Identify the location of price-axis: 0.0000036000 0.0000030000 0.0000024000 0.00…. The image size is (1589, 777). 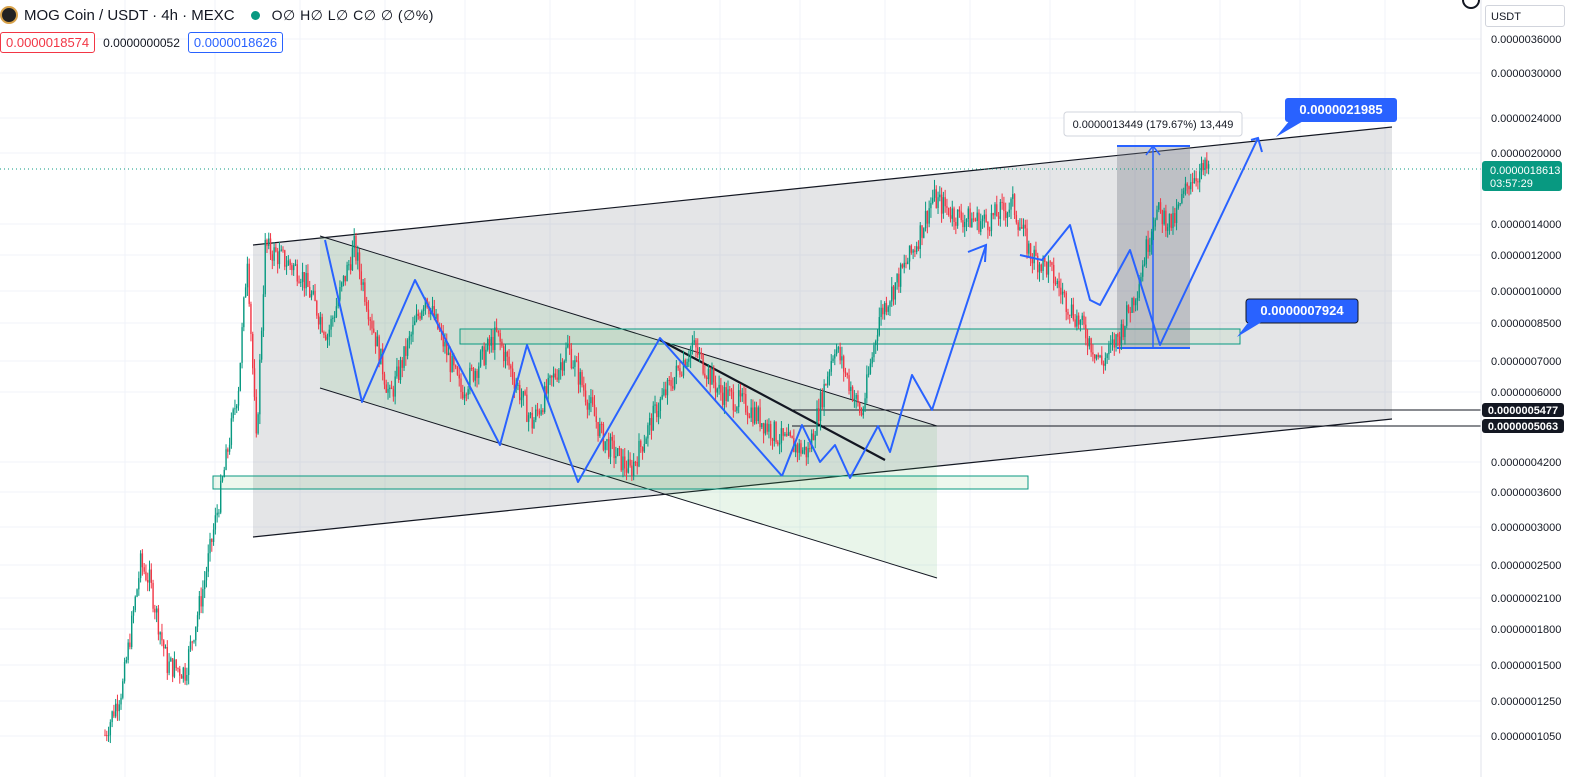
(1534, 388).